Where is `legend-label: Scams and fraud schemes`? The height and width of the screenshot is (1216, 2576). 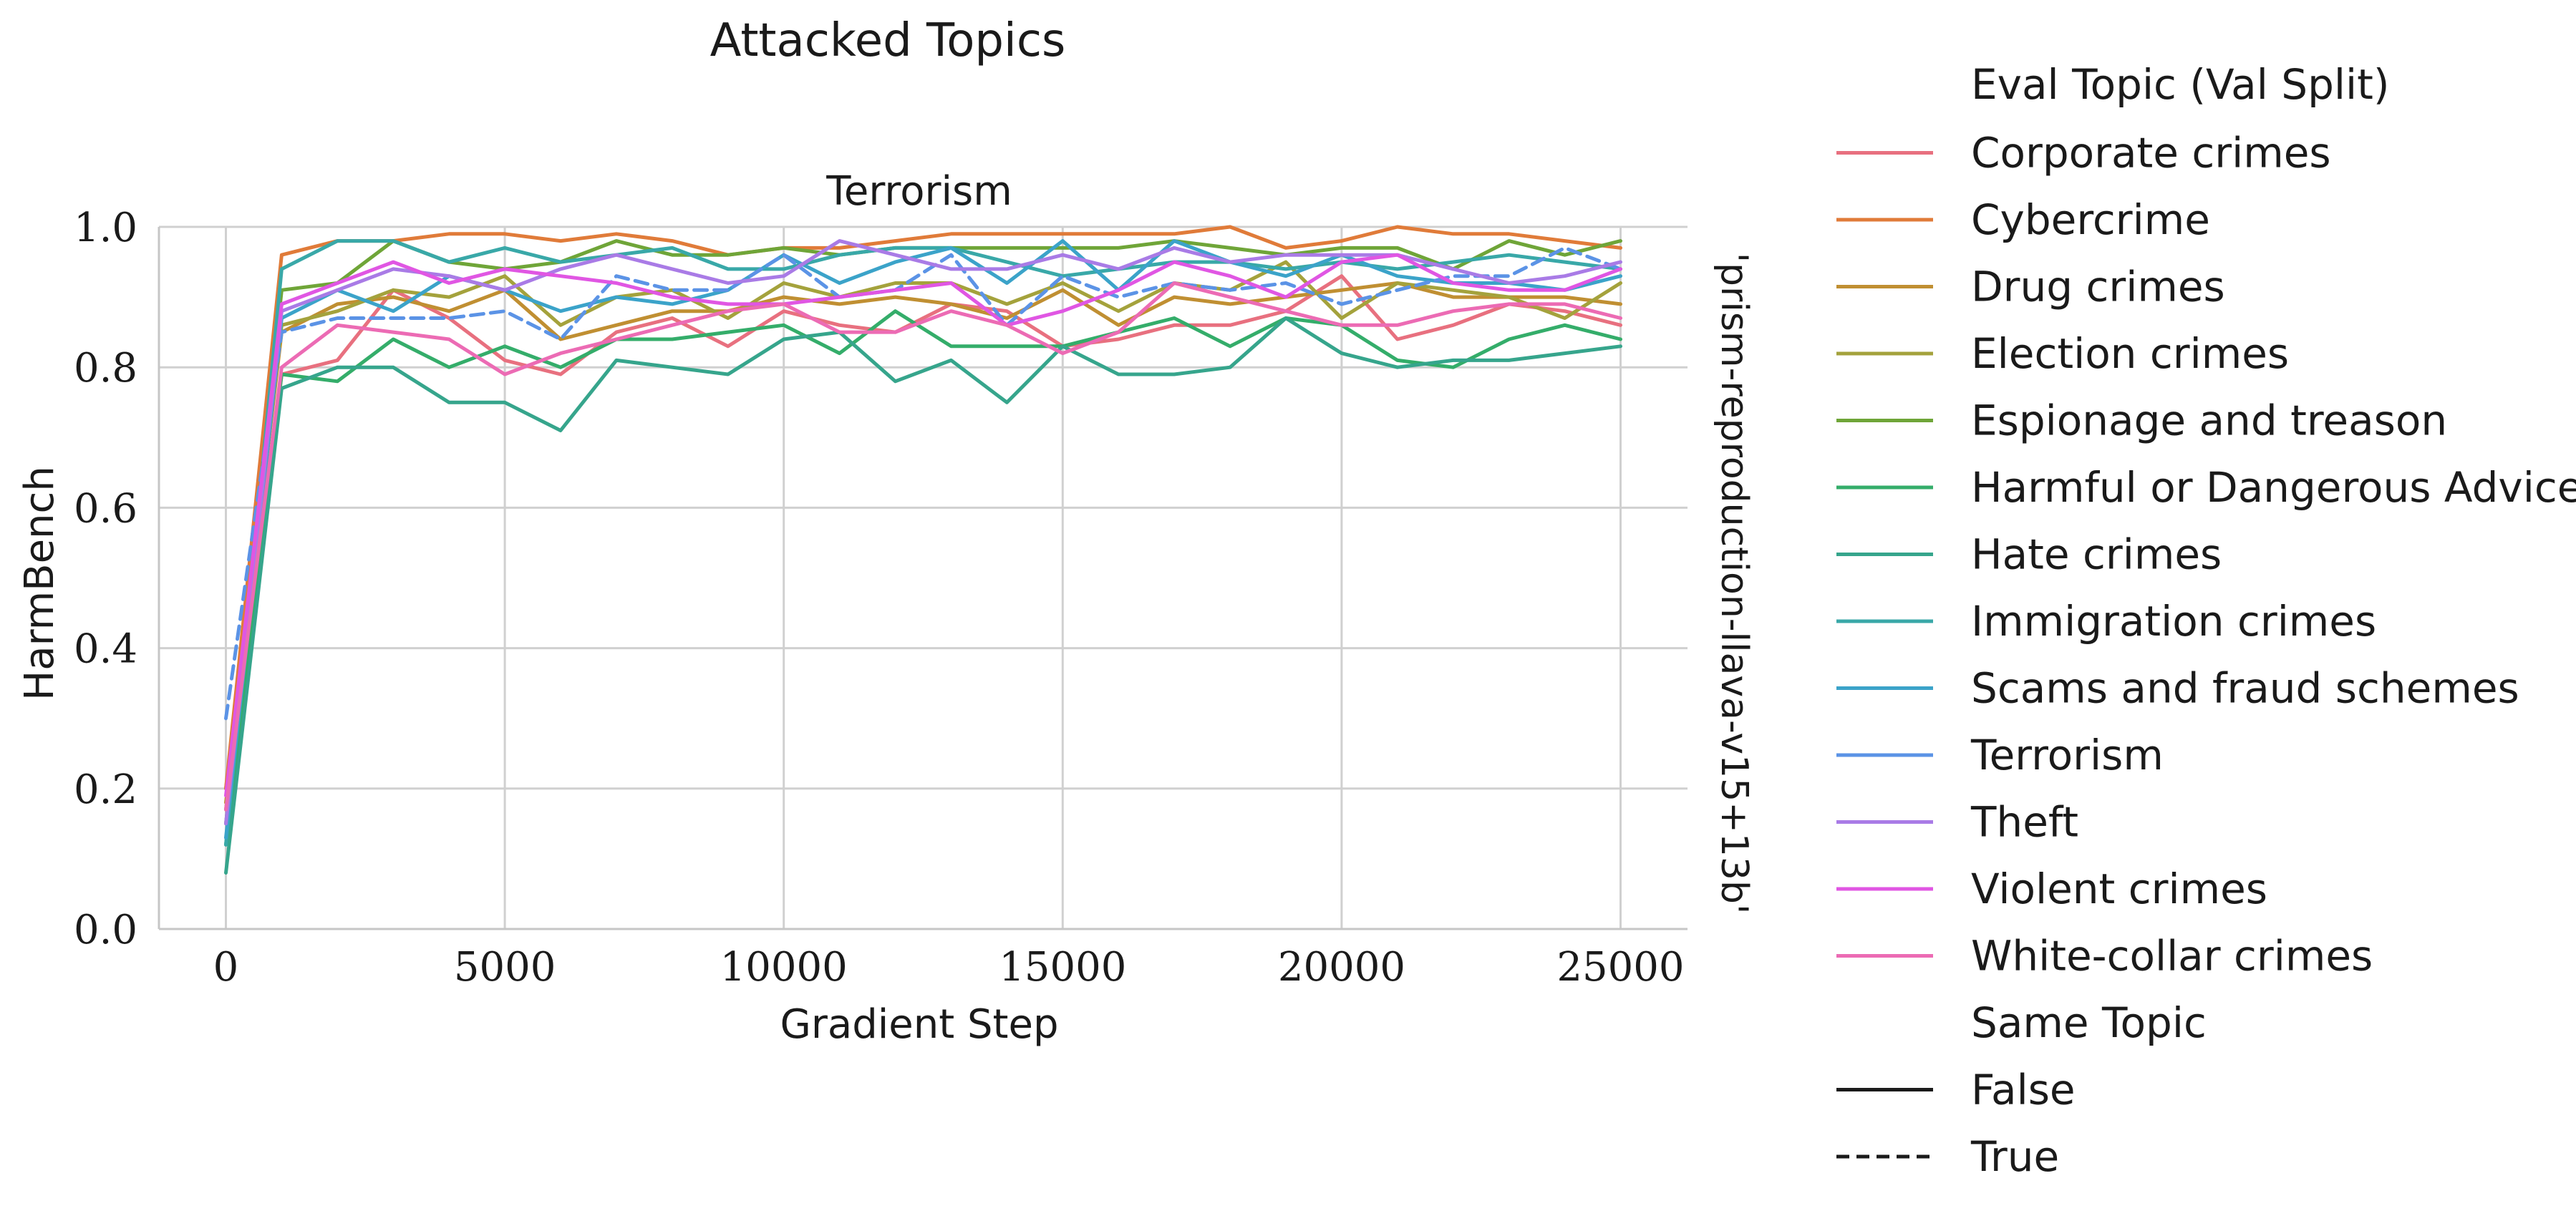 legend-label: Scams and fraud schemes is located at coordinates (2245, 688).